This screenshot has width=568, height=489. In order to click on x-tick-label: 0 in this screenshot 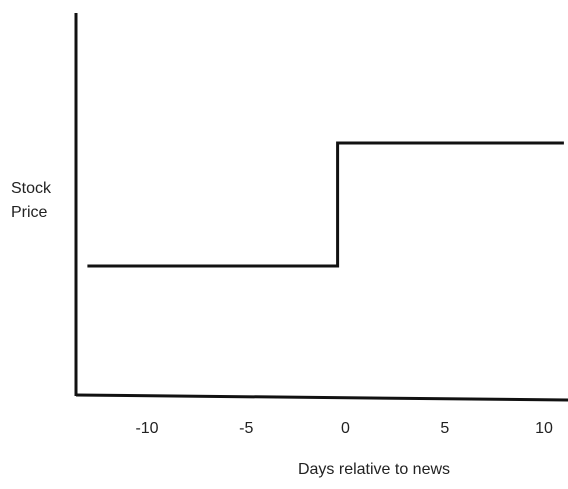, I will do `click(345, 428)`.